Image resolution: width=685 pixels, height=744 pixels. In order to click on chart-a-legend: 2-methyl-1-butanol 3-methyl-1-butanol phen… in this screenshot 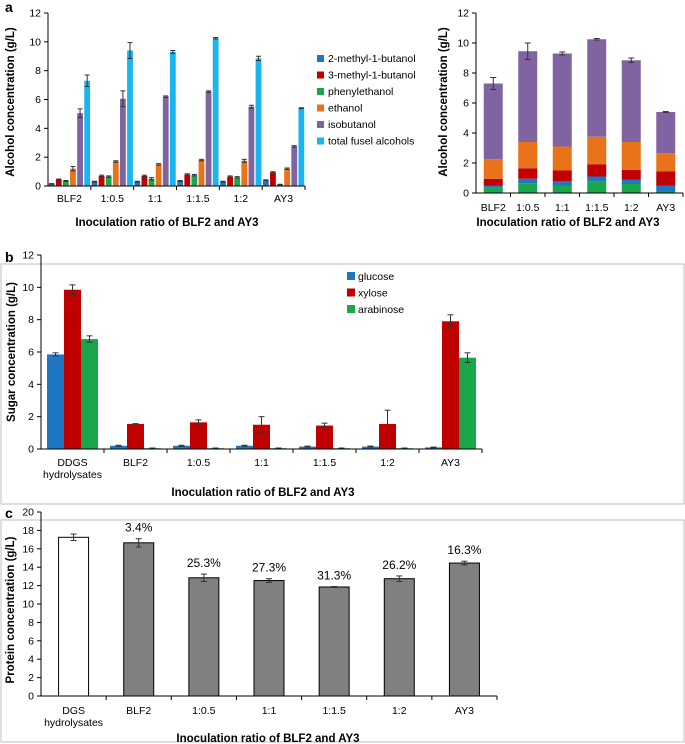, I will do `click(366, 100)`.